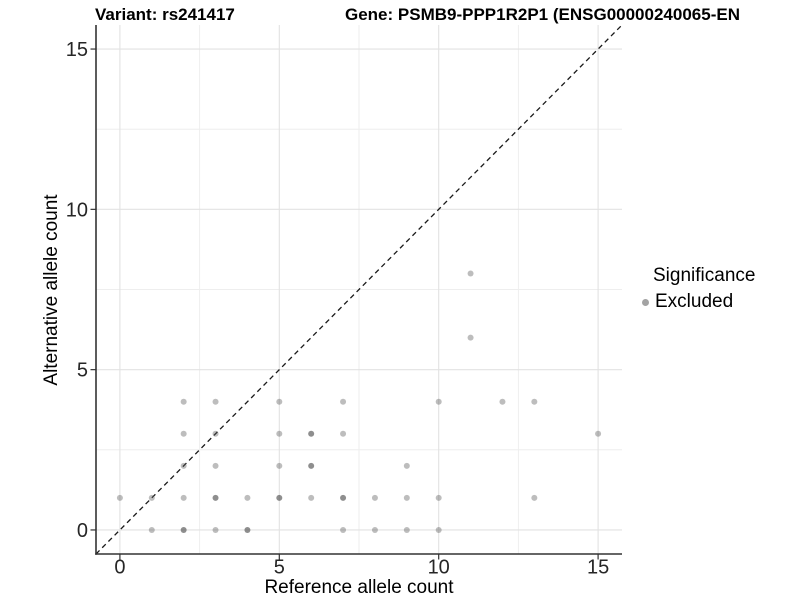 Image resolution: width=800 pixels, height=600 pixels. I want to click on x-tick-label: 15, so click(598, 568).